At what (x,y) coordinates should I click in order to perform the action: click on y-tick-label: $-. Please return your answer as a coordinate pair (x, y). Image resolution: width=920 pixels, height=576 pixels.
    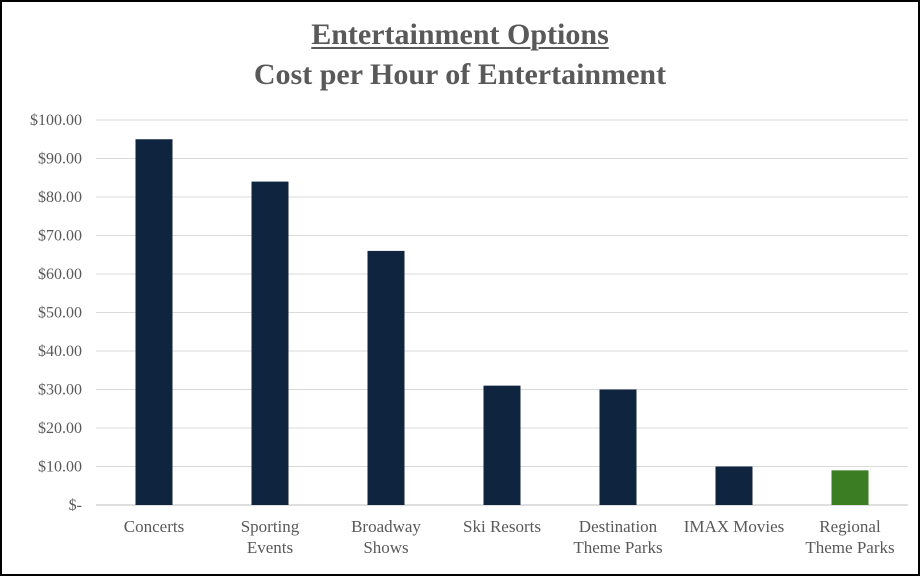
    Looking at the image, I should click on (75, 505).